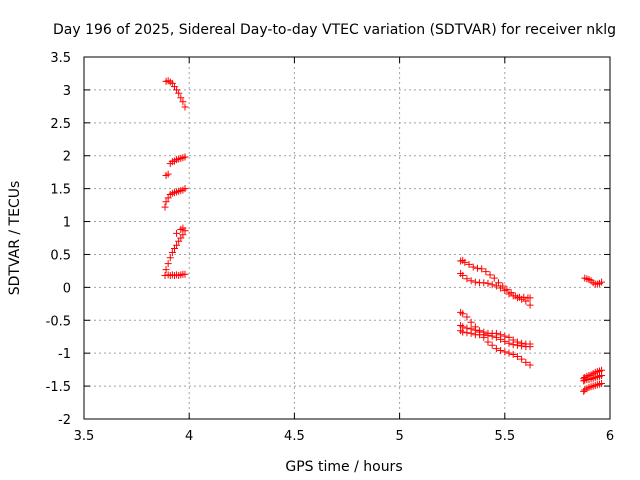 The image size is (640, 480). I want to click on y-tick-label: 1.5, so click(60, 190).